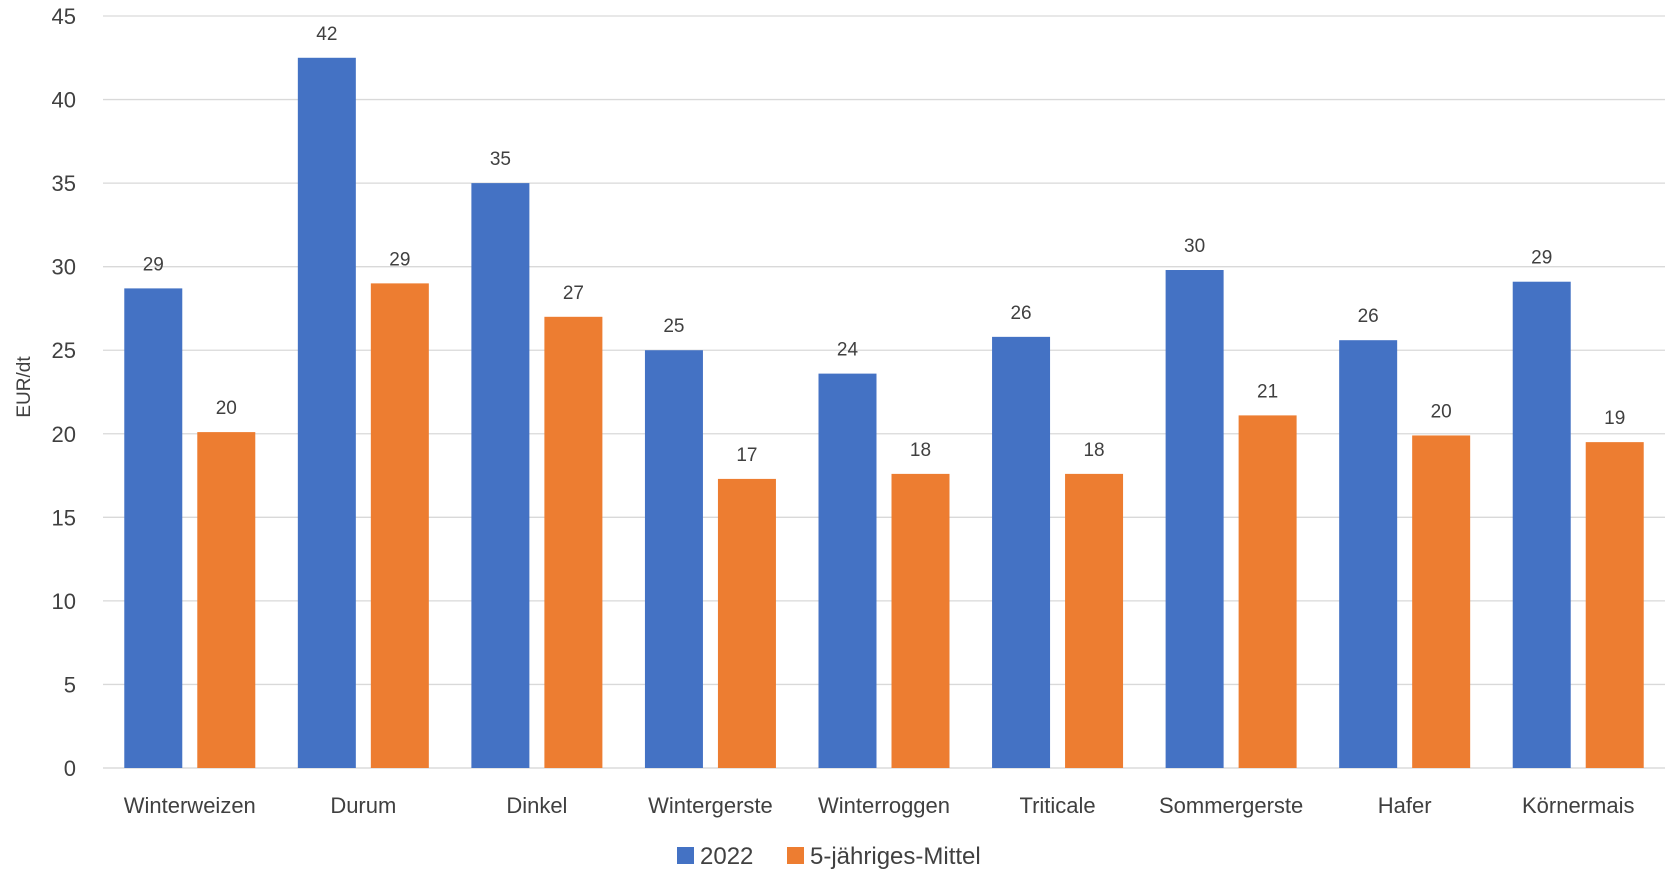 The height and width of the screenshot is (884, 1677). What do you see at coordinates (70, 768) in the screenshot?
I see `y-tick-label: 0` at bounding box center [70, 768].